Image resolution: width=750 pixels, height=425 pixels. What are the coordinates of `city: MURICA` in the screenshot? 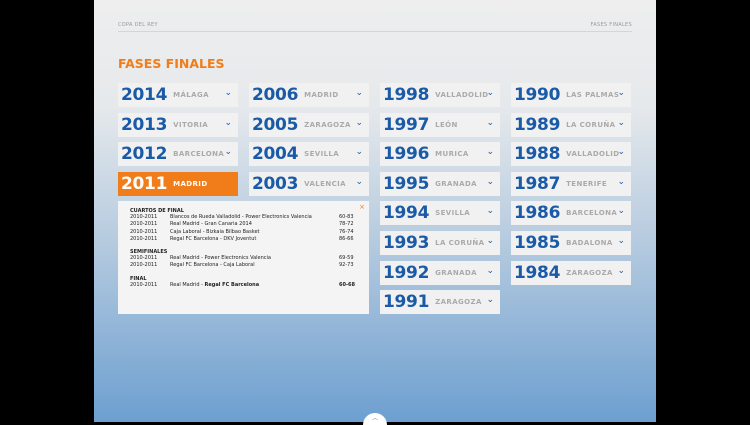 It's located at (452, 154).